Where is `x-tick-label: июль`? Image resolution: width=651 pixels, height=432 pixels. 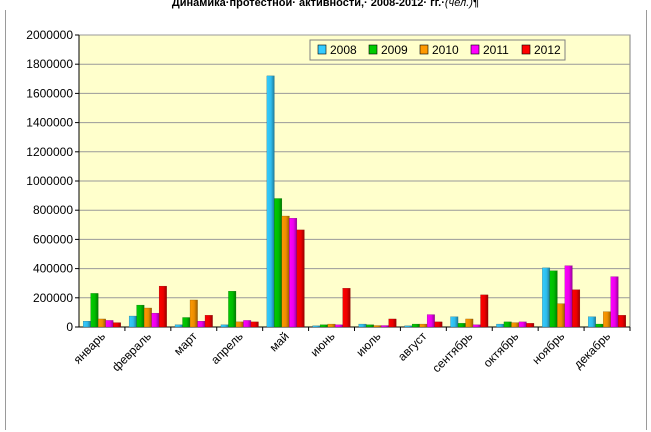
x-tick-label: июль is located at coordinates (368, 344).